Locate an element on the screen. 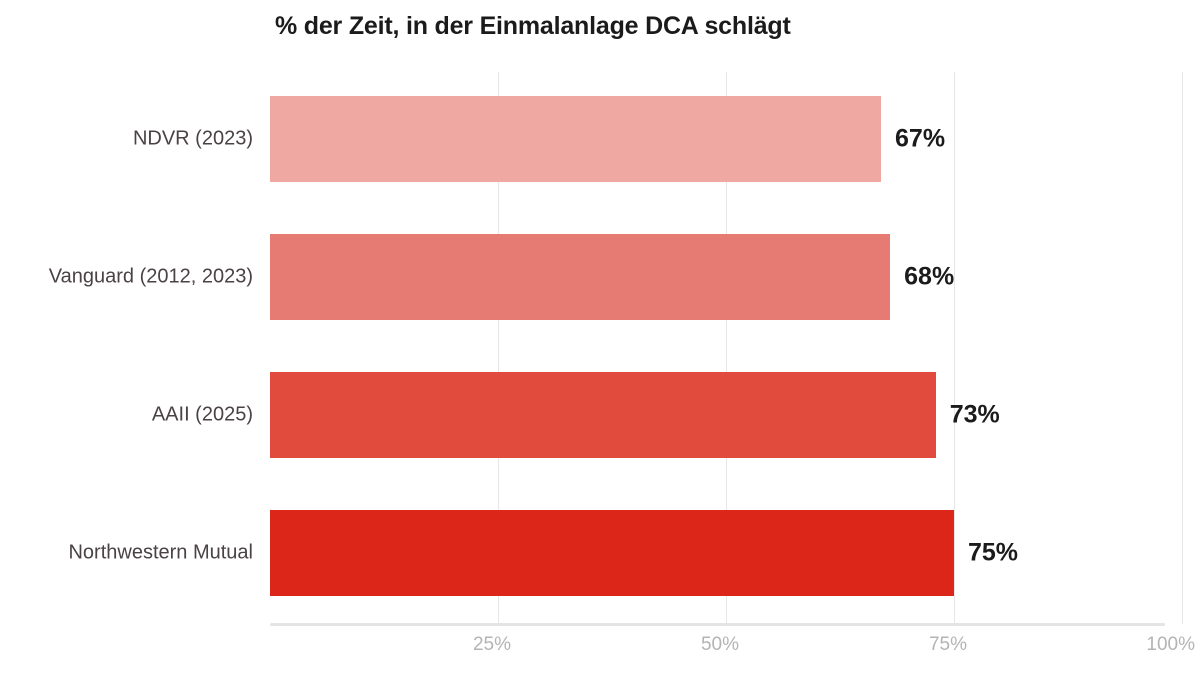  x-tick-label: 25% is located at coordinates (491, 644).